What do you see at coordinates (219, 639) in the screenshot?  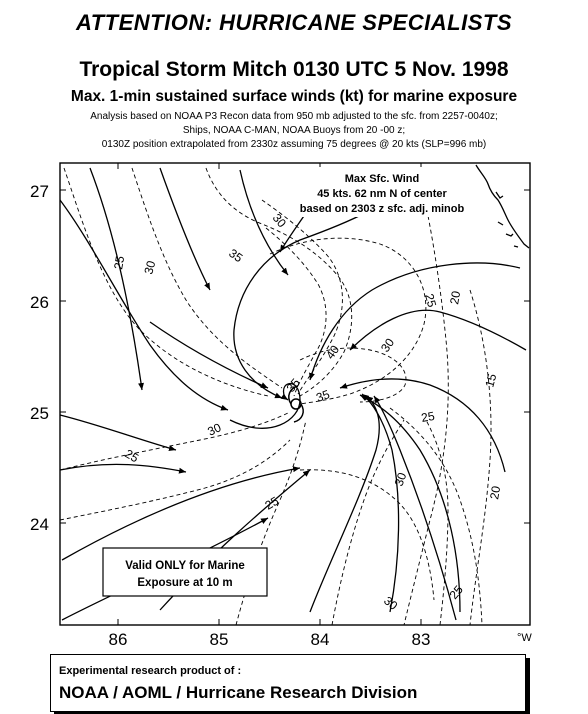 I see `lon-label-85: 85` at bounding box center [219, 639].